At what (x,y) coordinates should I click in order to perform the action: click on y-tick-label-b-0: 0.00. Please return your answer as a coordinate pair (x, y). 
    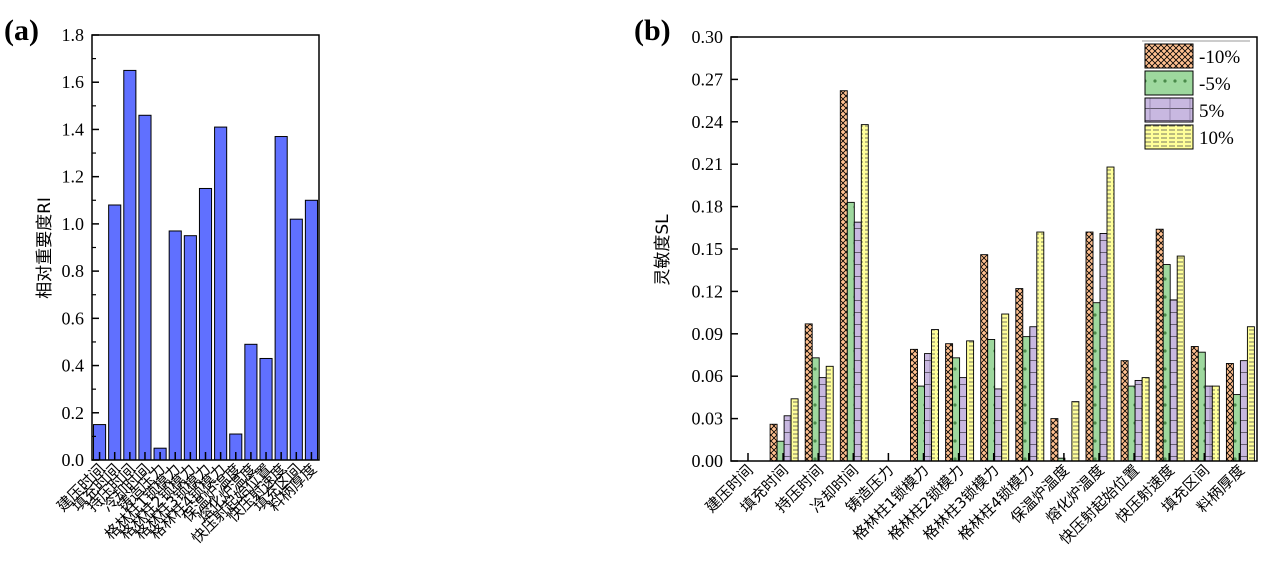
    Looking at the image, I should click on (708, 461).